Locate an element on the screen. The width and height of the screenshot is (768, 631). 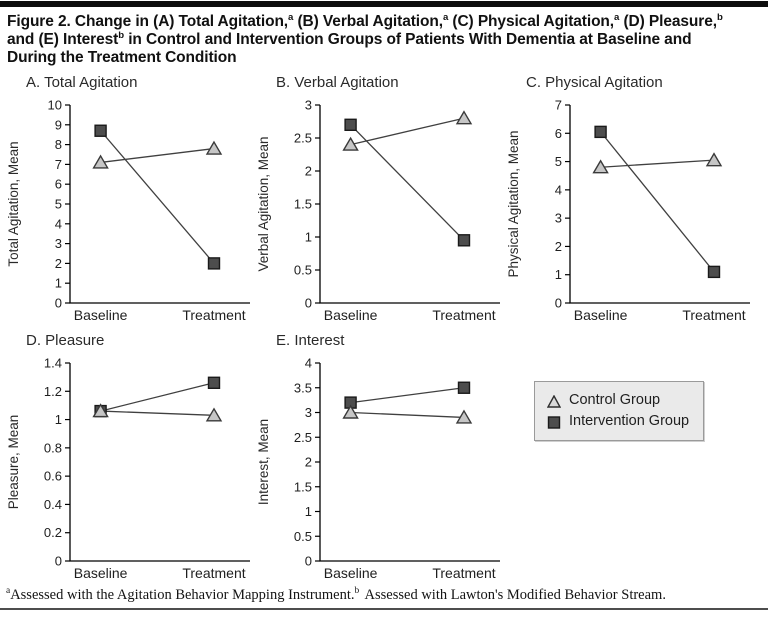
text-segment: Figure 2. Change in (A) Total Agitation, is located at coordinates (148, 21).